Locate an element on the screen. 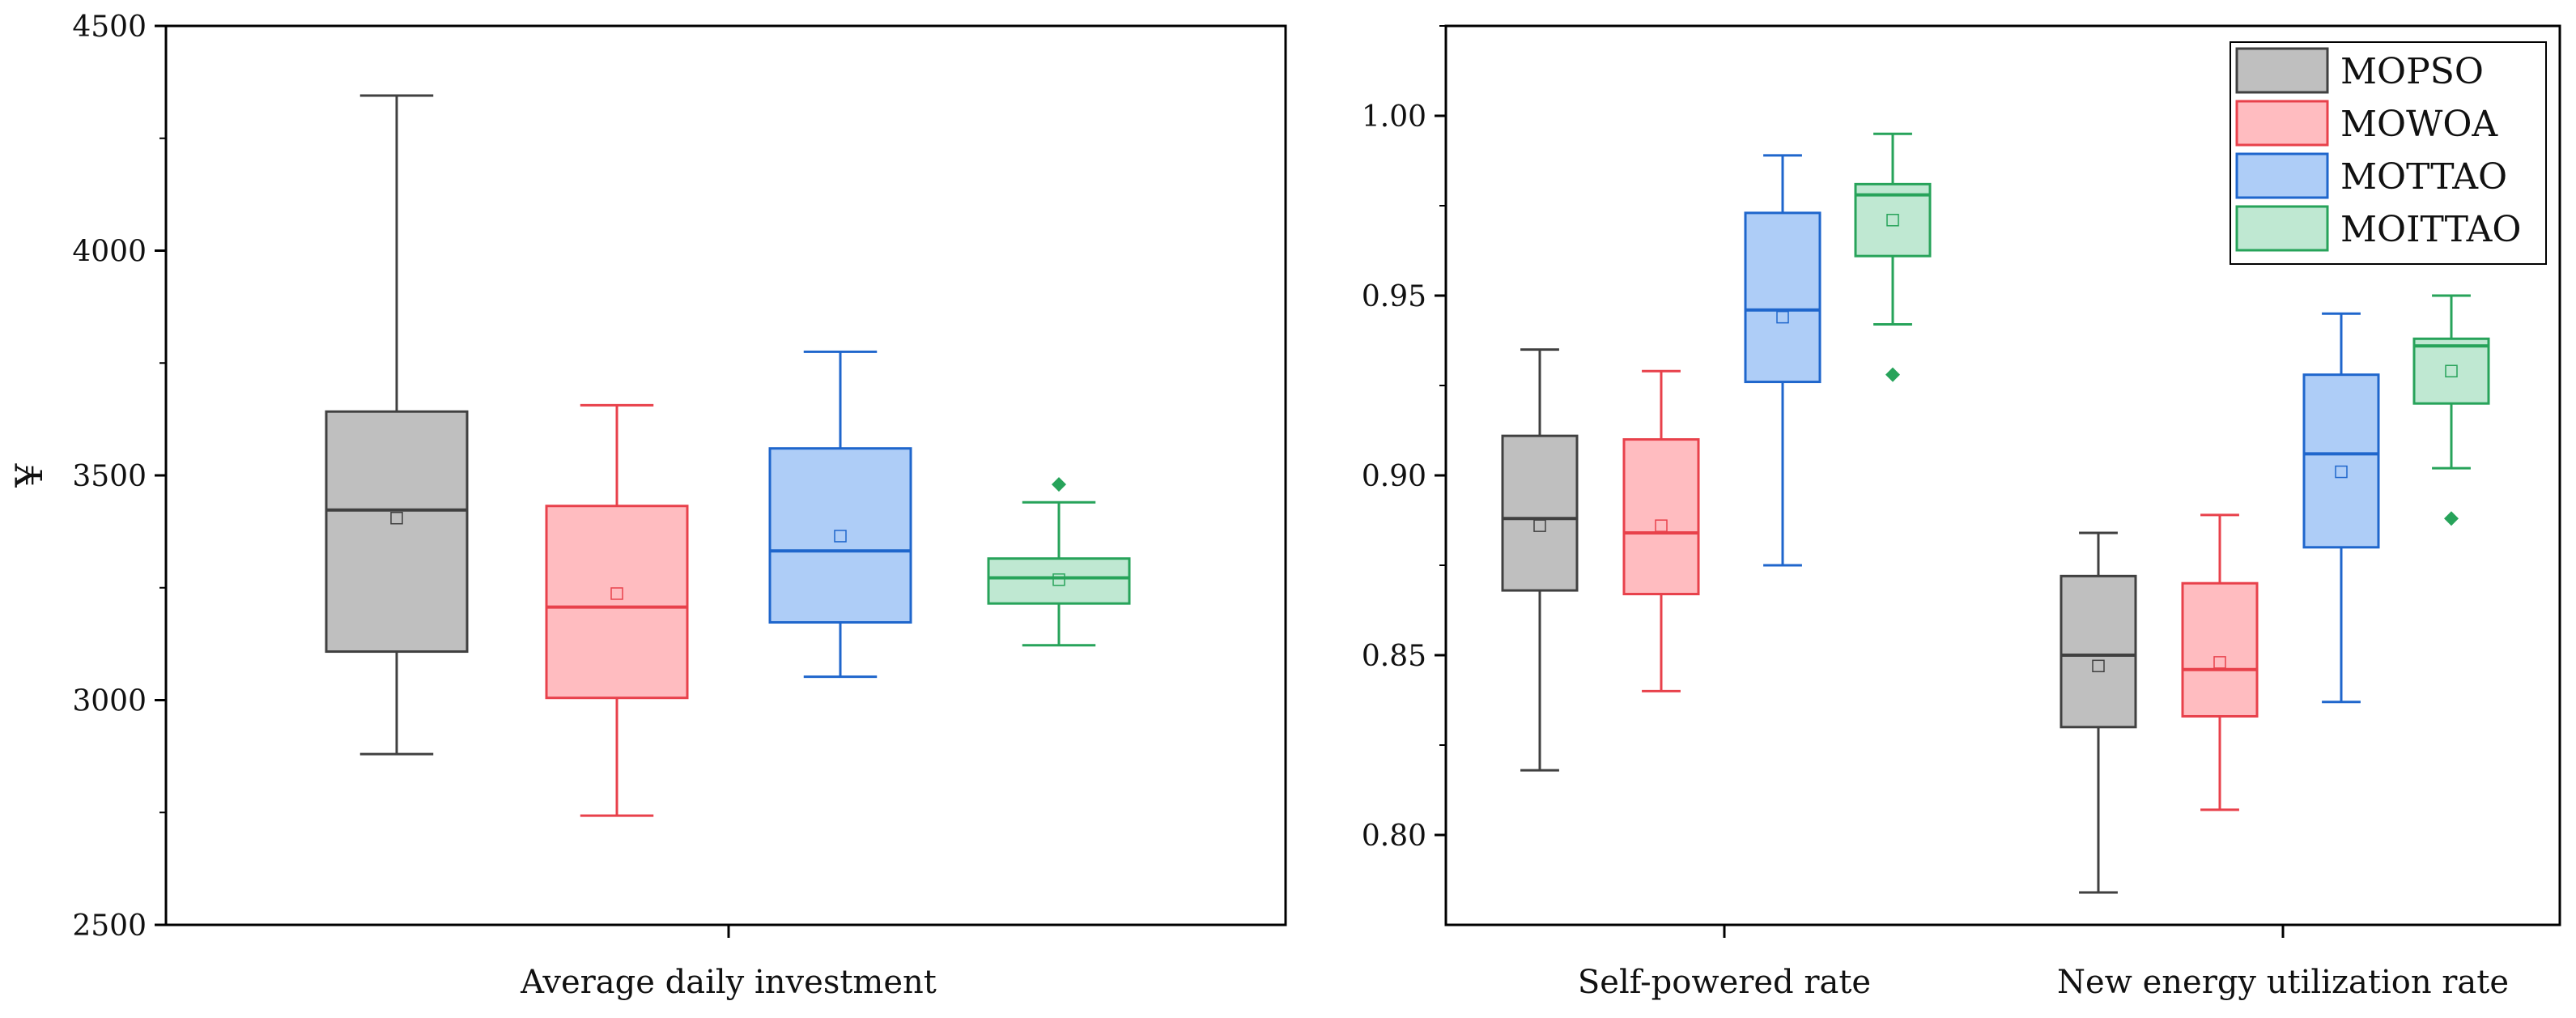  box-mottao-new-energy-utilization-rate is located at coordinates (2341, 508).